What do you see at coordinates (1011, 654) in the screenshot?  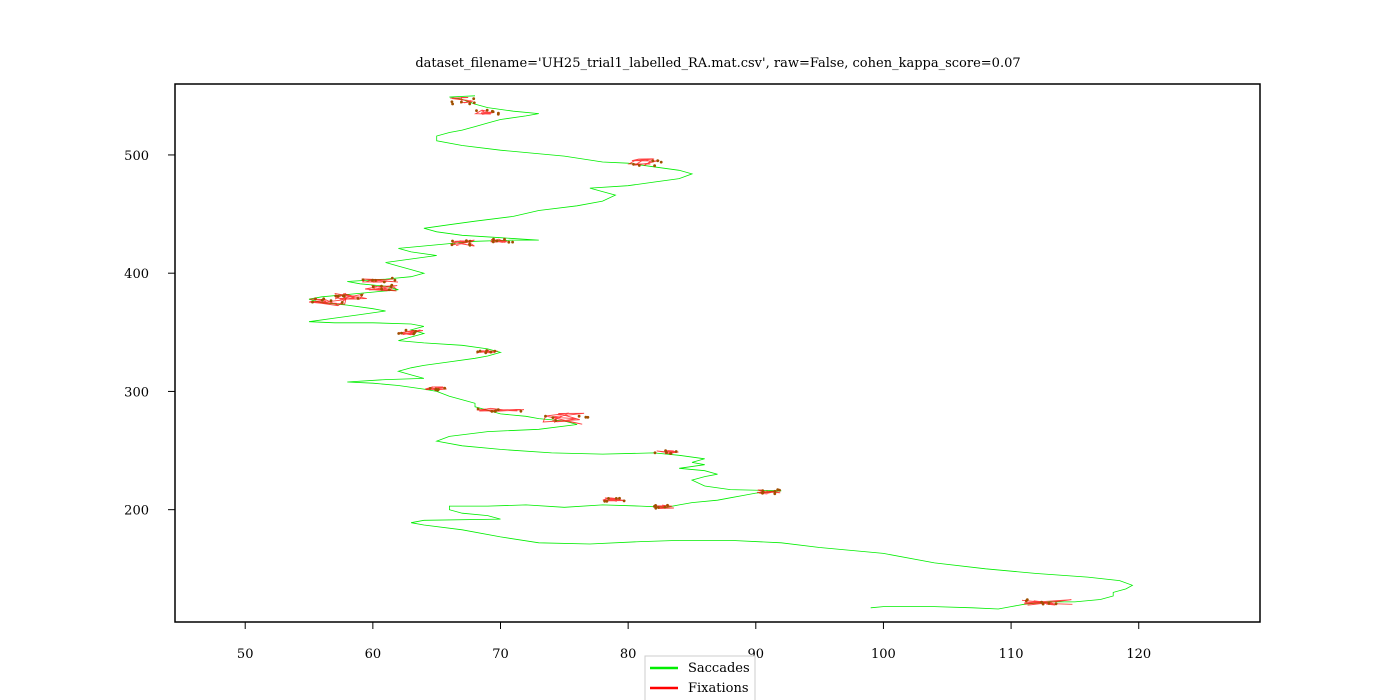 I see `x-tick-label: 110` at bounding box center [1011, 654].